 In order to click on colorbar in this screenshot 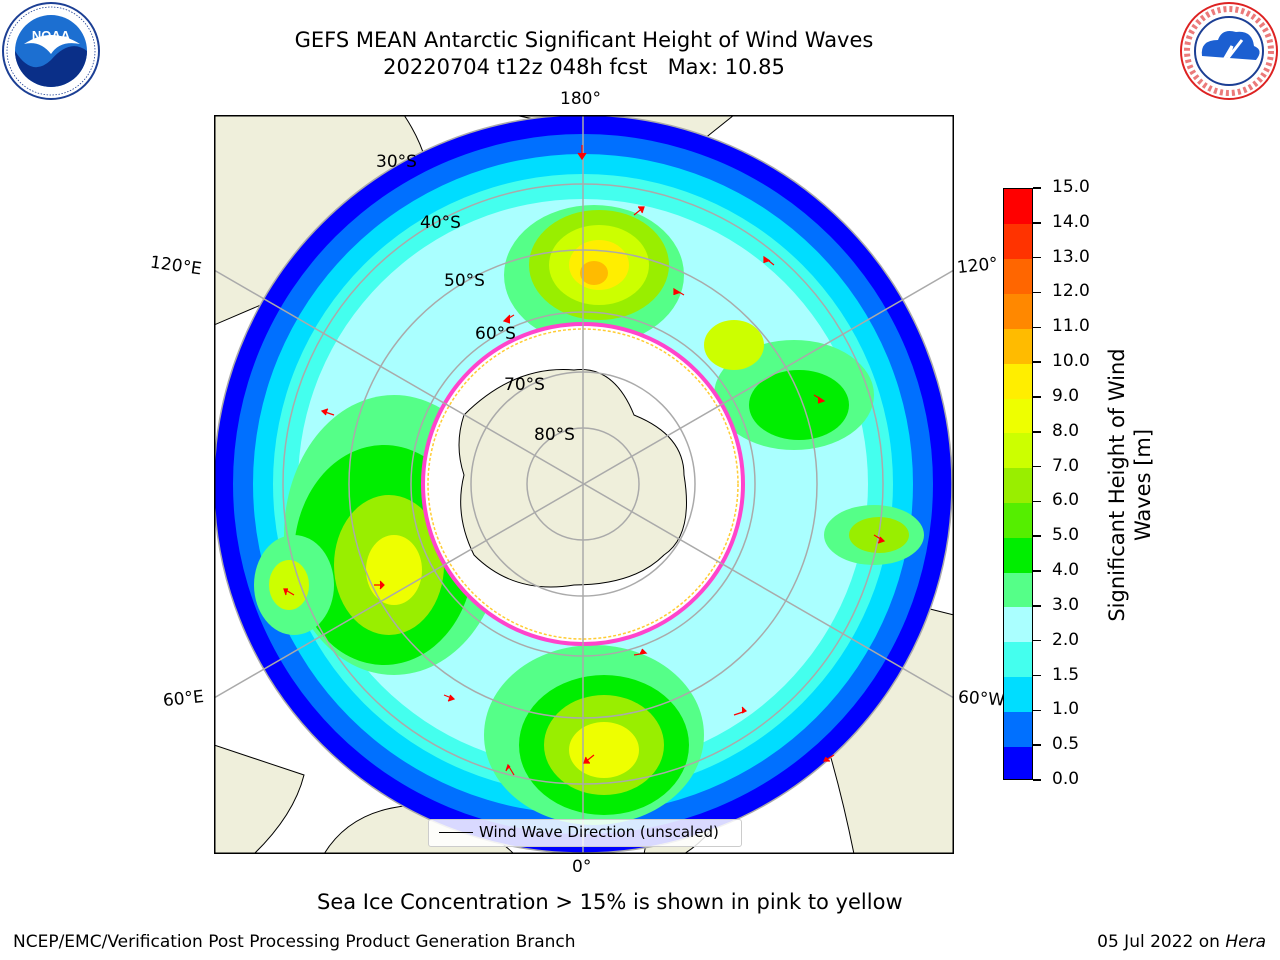, I will do `click(1018, 484)`.